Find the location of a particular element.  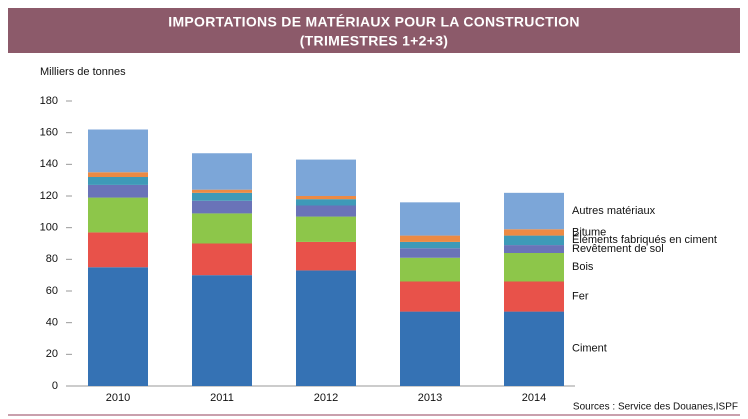

legend-label: Revêtement de sol is located at coordinates (618, 249).